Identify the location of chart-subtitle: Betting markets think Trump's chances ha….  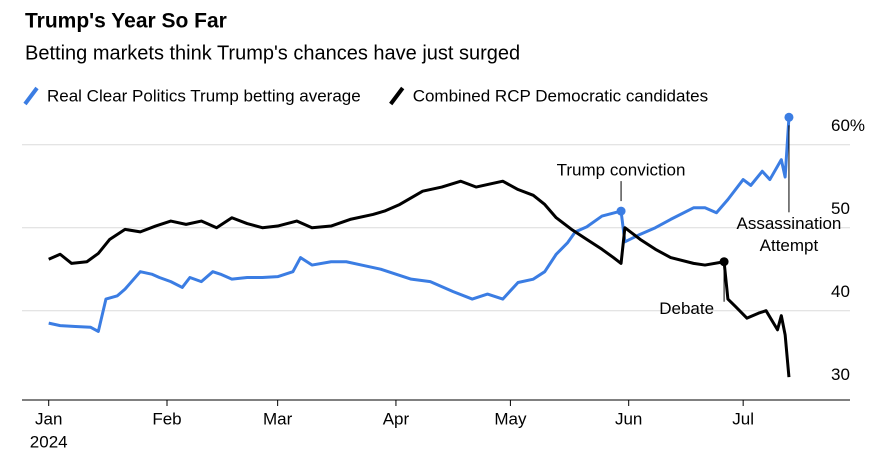
(272, 53).